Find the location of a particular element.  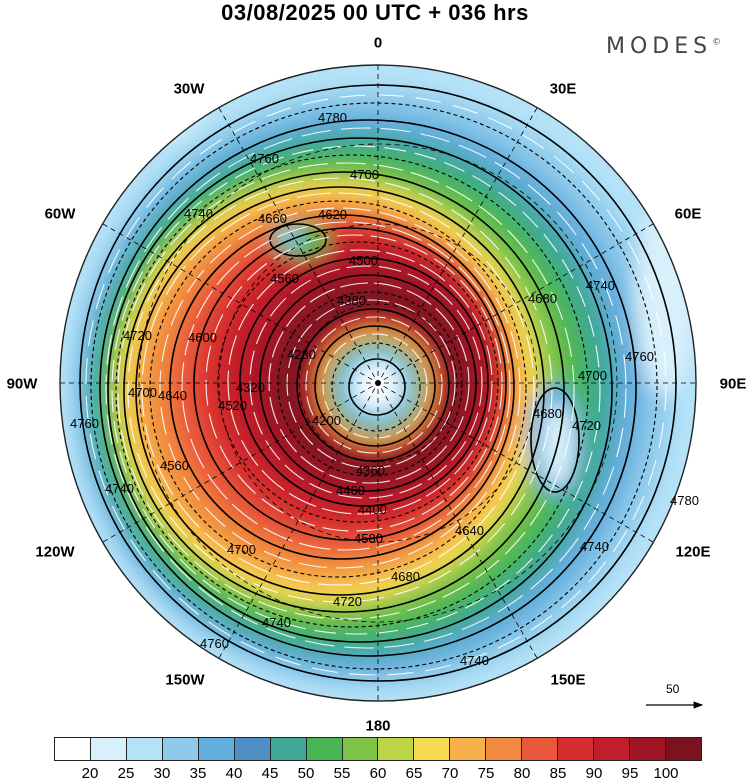

brand-mark: © is located at coordinates (717, 42).